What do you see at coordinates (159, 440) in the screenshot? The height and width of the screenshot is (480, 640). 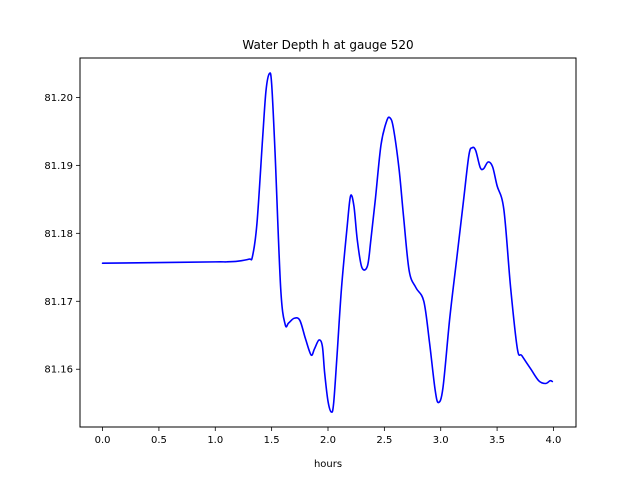 I see `x-tick-label: 0.5` at bounding box center [159, 440].